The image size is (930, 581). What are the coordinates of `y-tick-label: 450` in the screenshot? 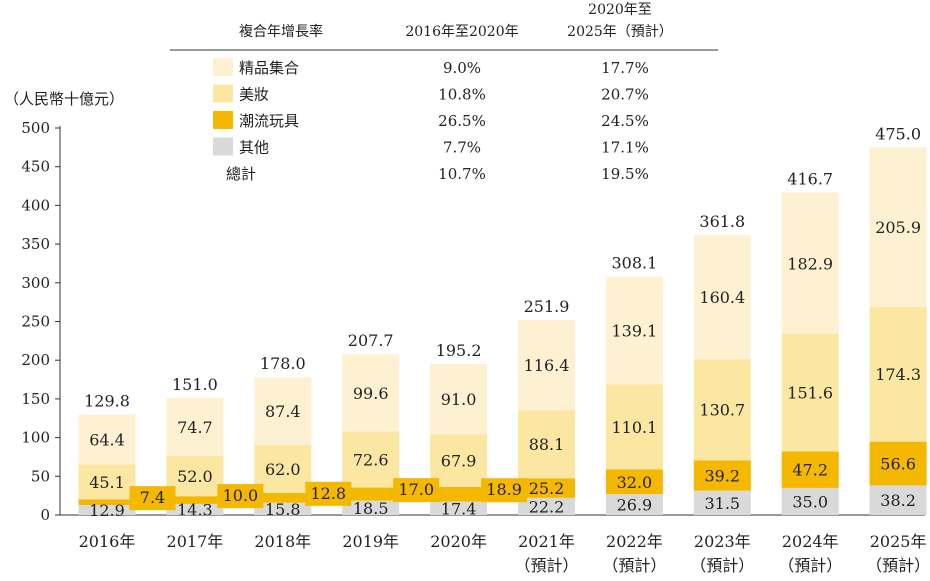 It's located at (35, 167).